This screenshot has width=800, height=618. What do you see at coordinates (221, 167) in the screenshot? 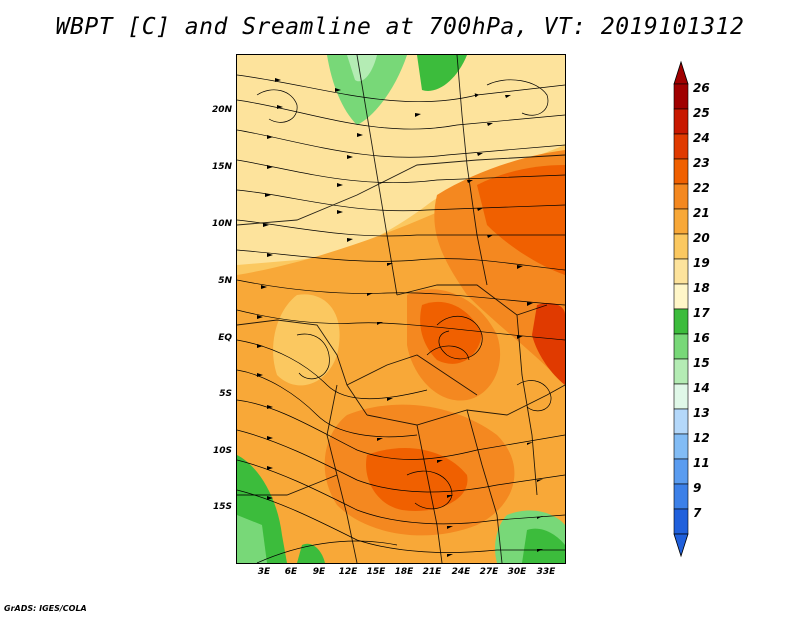
I see `lat-tick-15n: 15N` at bounding box center [221, 167].